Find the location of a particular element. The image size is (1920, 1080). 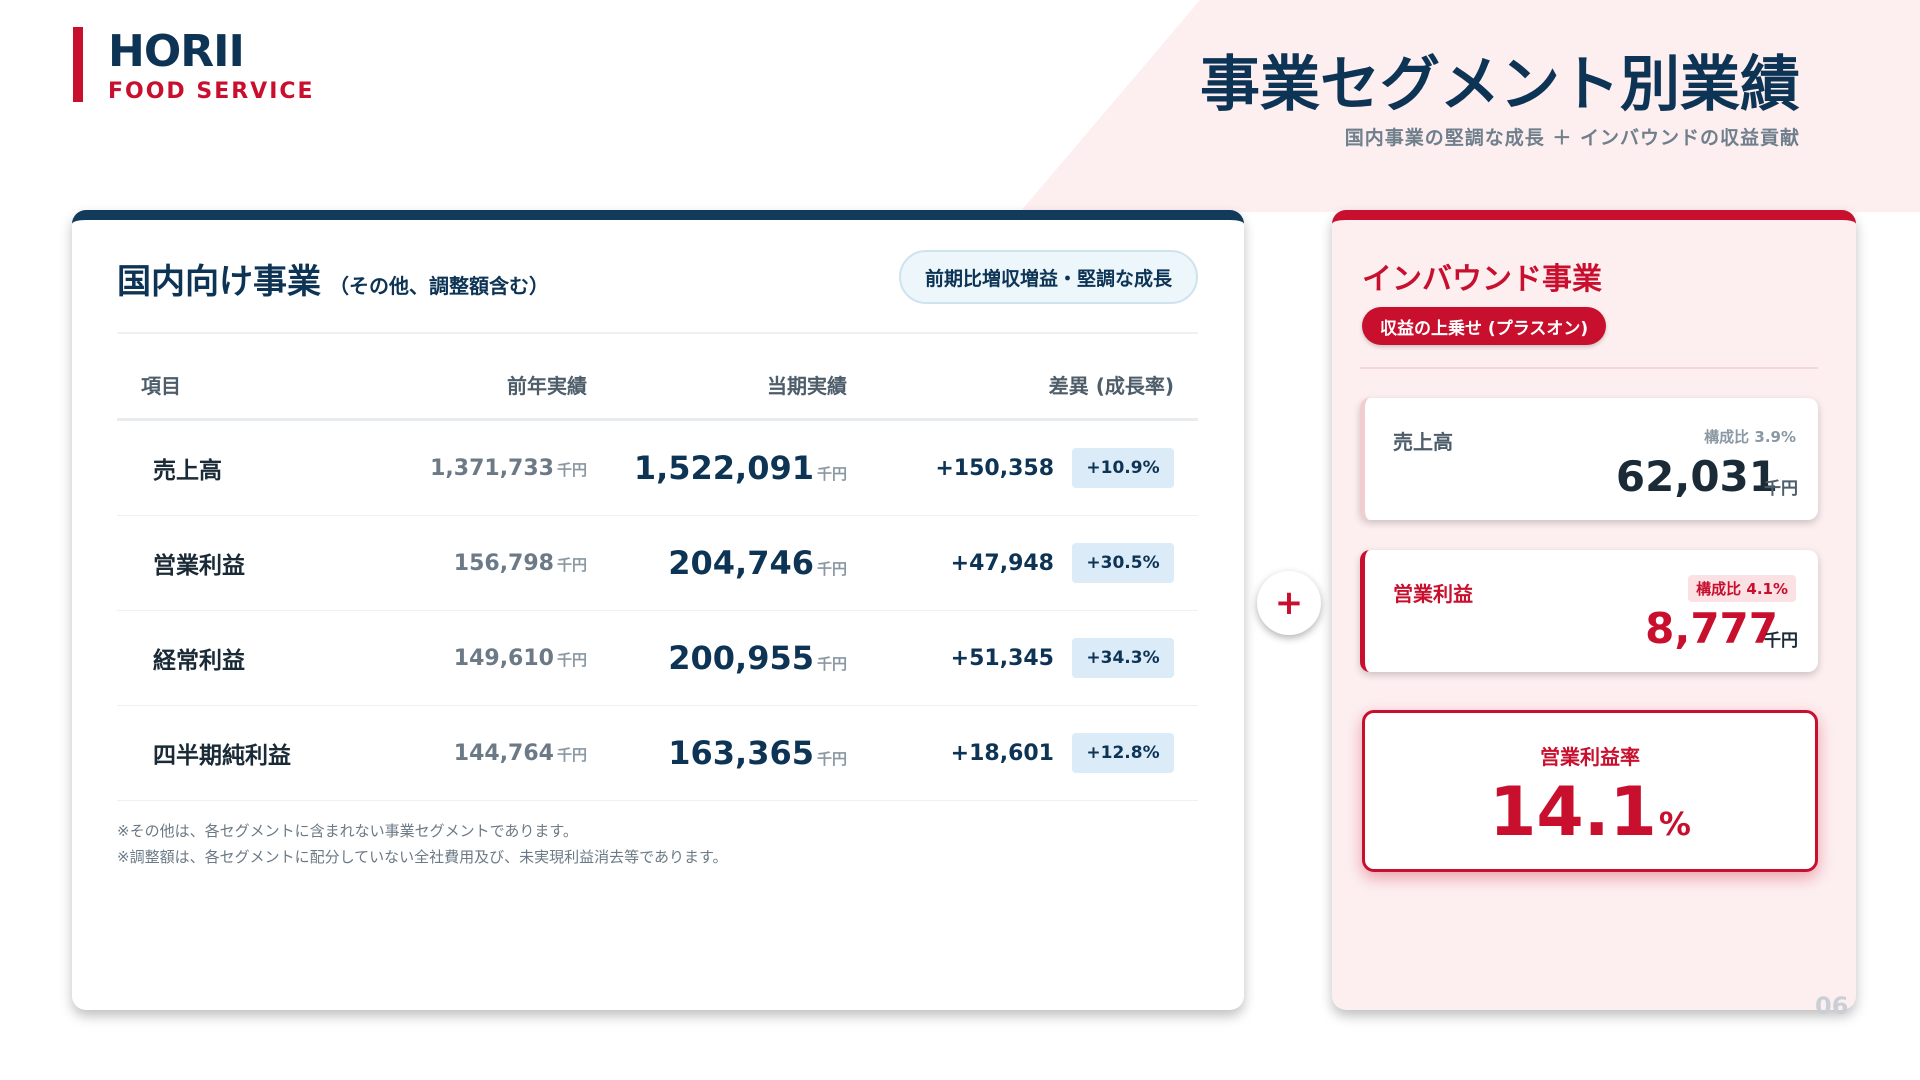

domestic-divider is located at coordinates (657, 333).